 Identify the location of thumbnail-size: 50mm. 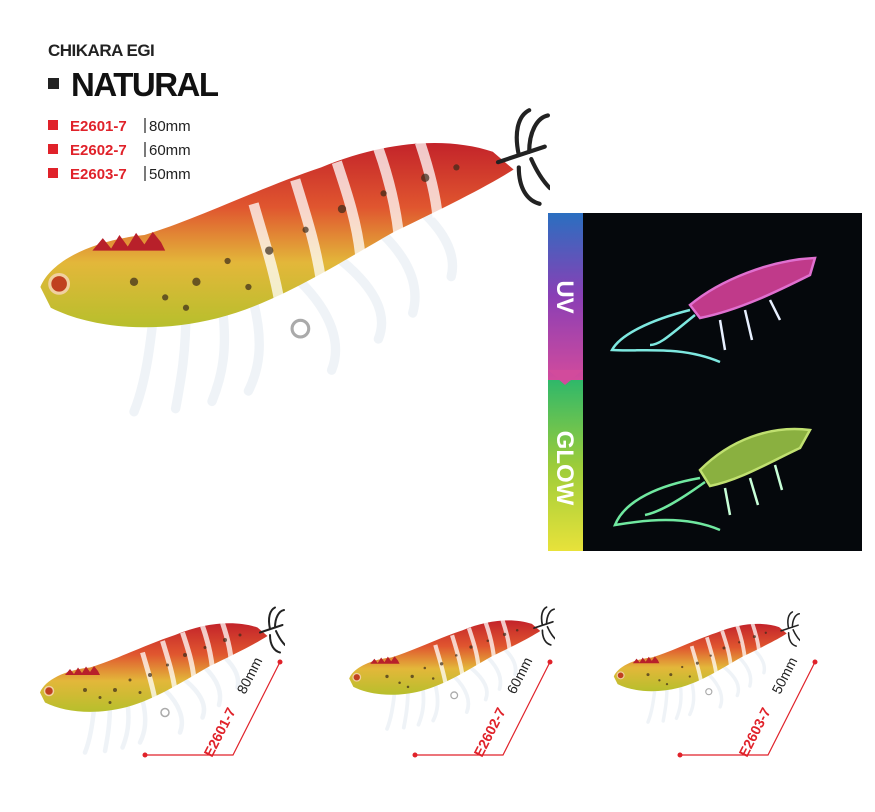
(784, 675).